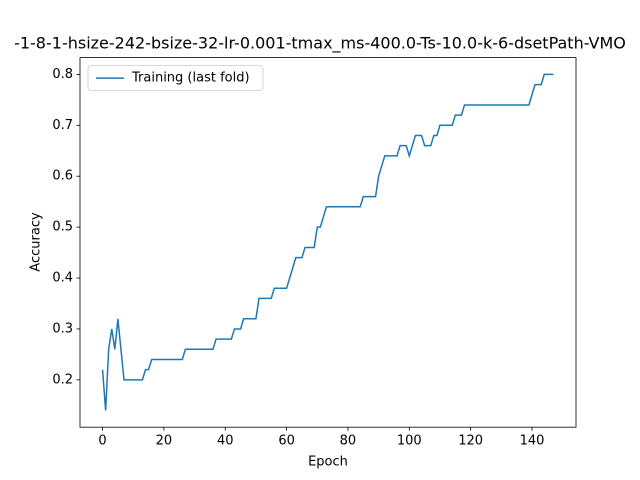 Image resolution: width=640 pixels, height=480 pixels. What do you see at coordinates (102, 441) in the screenshot?
I see `x-tick-label: 0` at bounding box center [102, 441].